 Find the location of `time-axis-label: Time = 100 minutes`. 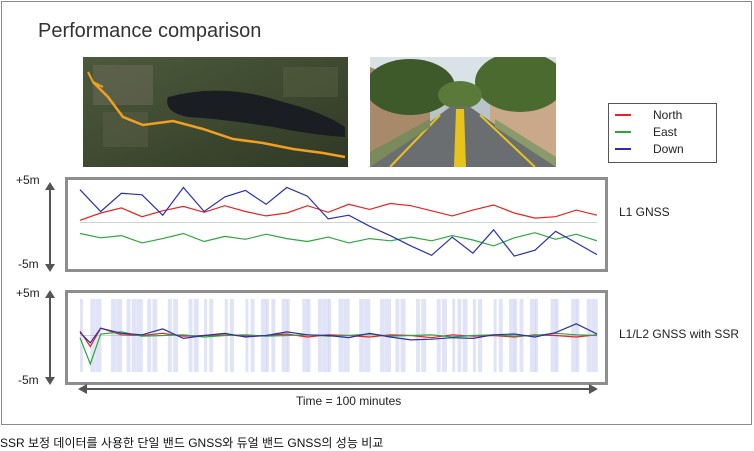

time-axis-label: Time = 100 minutes is located at coordinates (349, 401).